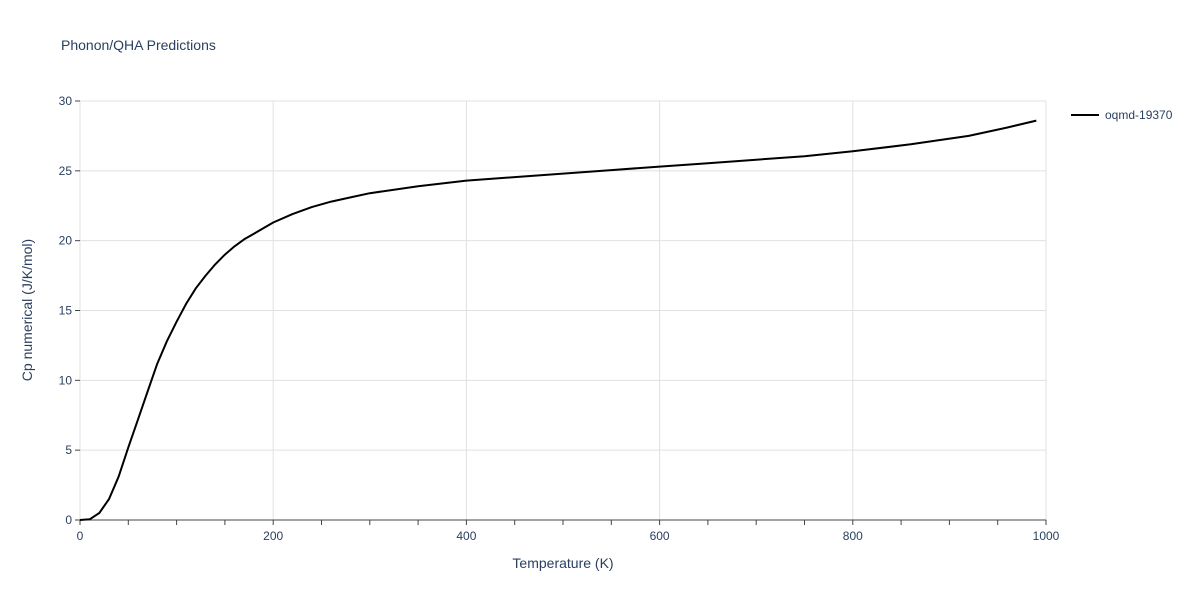 Image resolution: width=1200 pixels, height=600 pixels. What do you see at coordinates (1046, 536) in the screenshot?
I see `x-tick-label: 1000` at bounding box center [1046, 536].